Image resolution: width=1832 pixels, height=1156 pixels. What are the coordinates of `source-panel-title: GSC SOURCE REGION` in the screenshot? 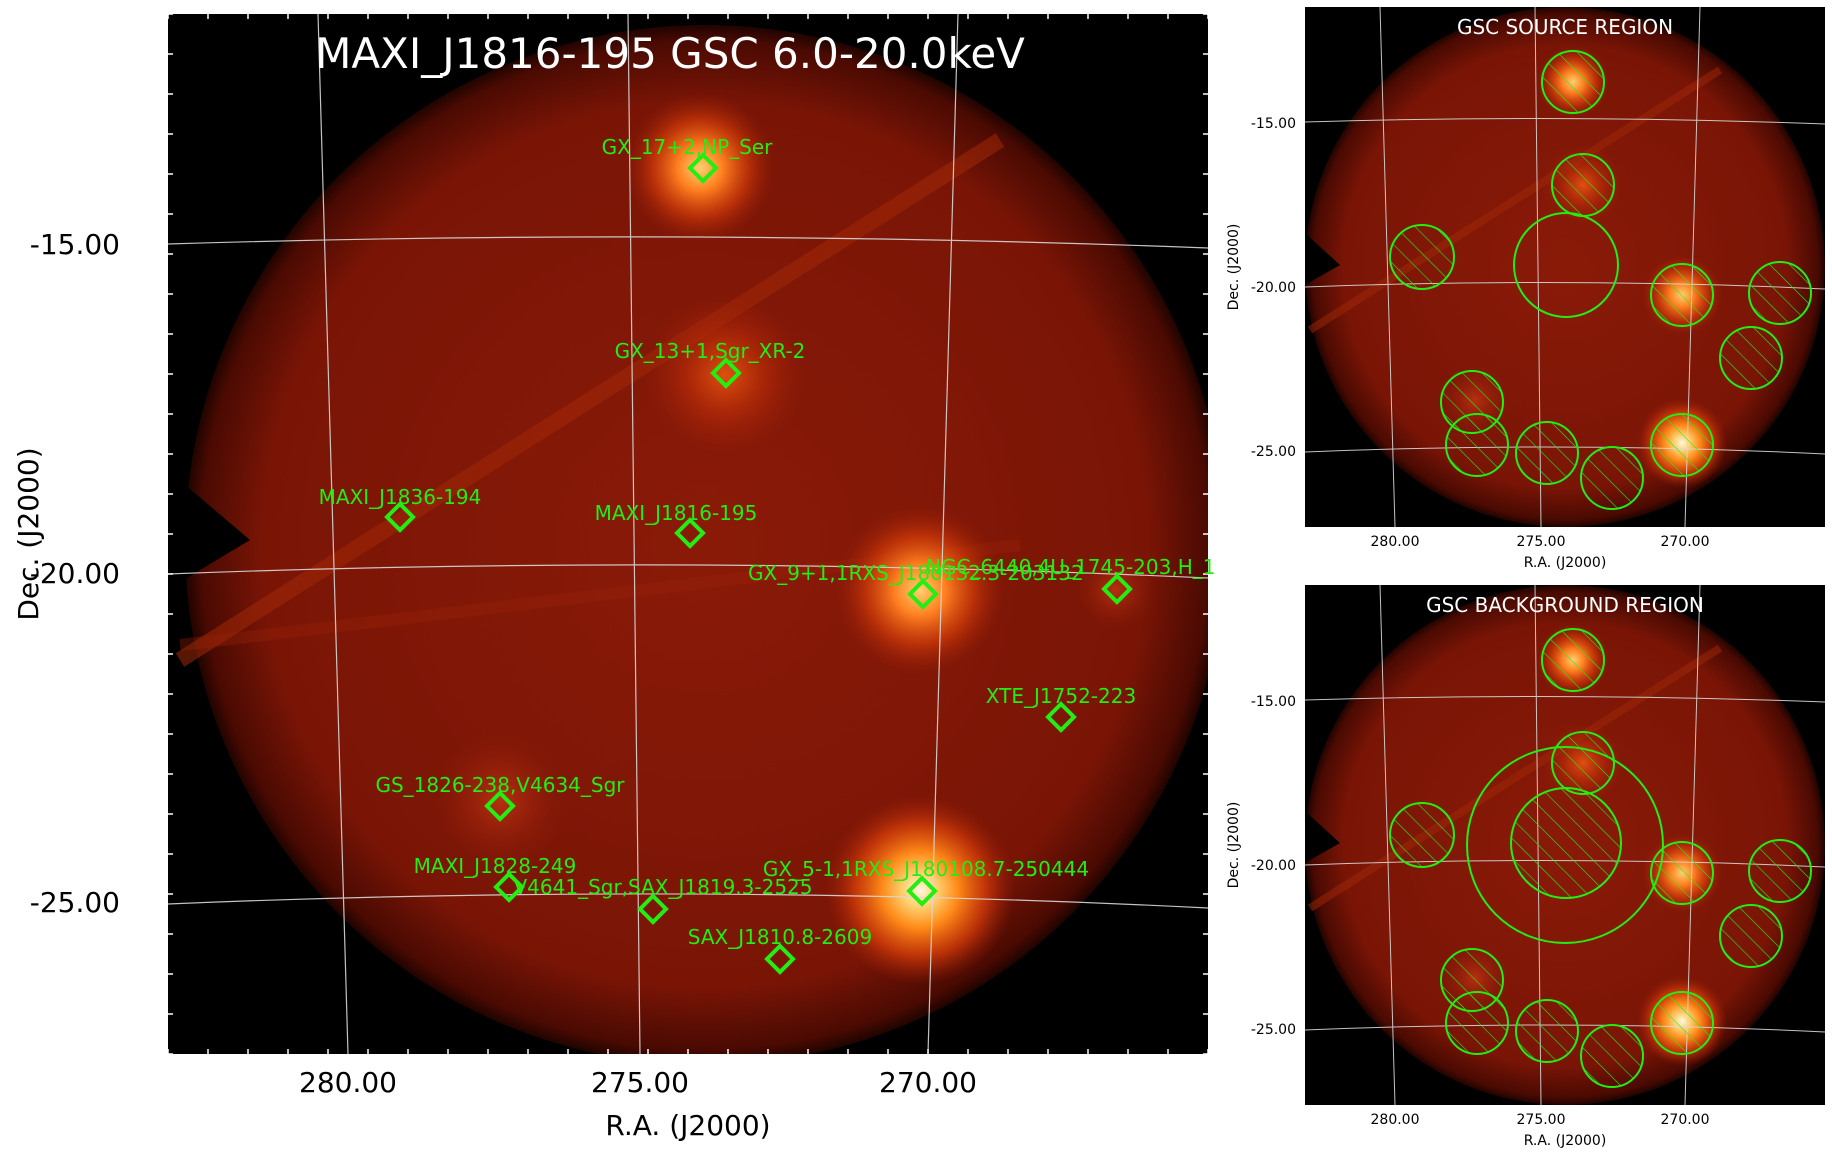 It's located at (1565, 27).